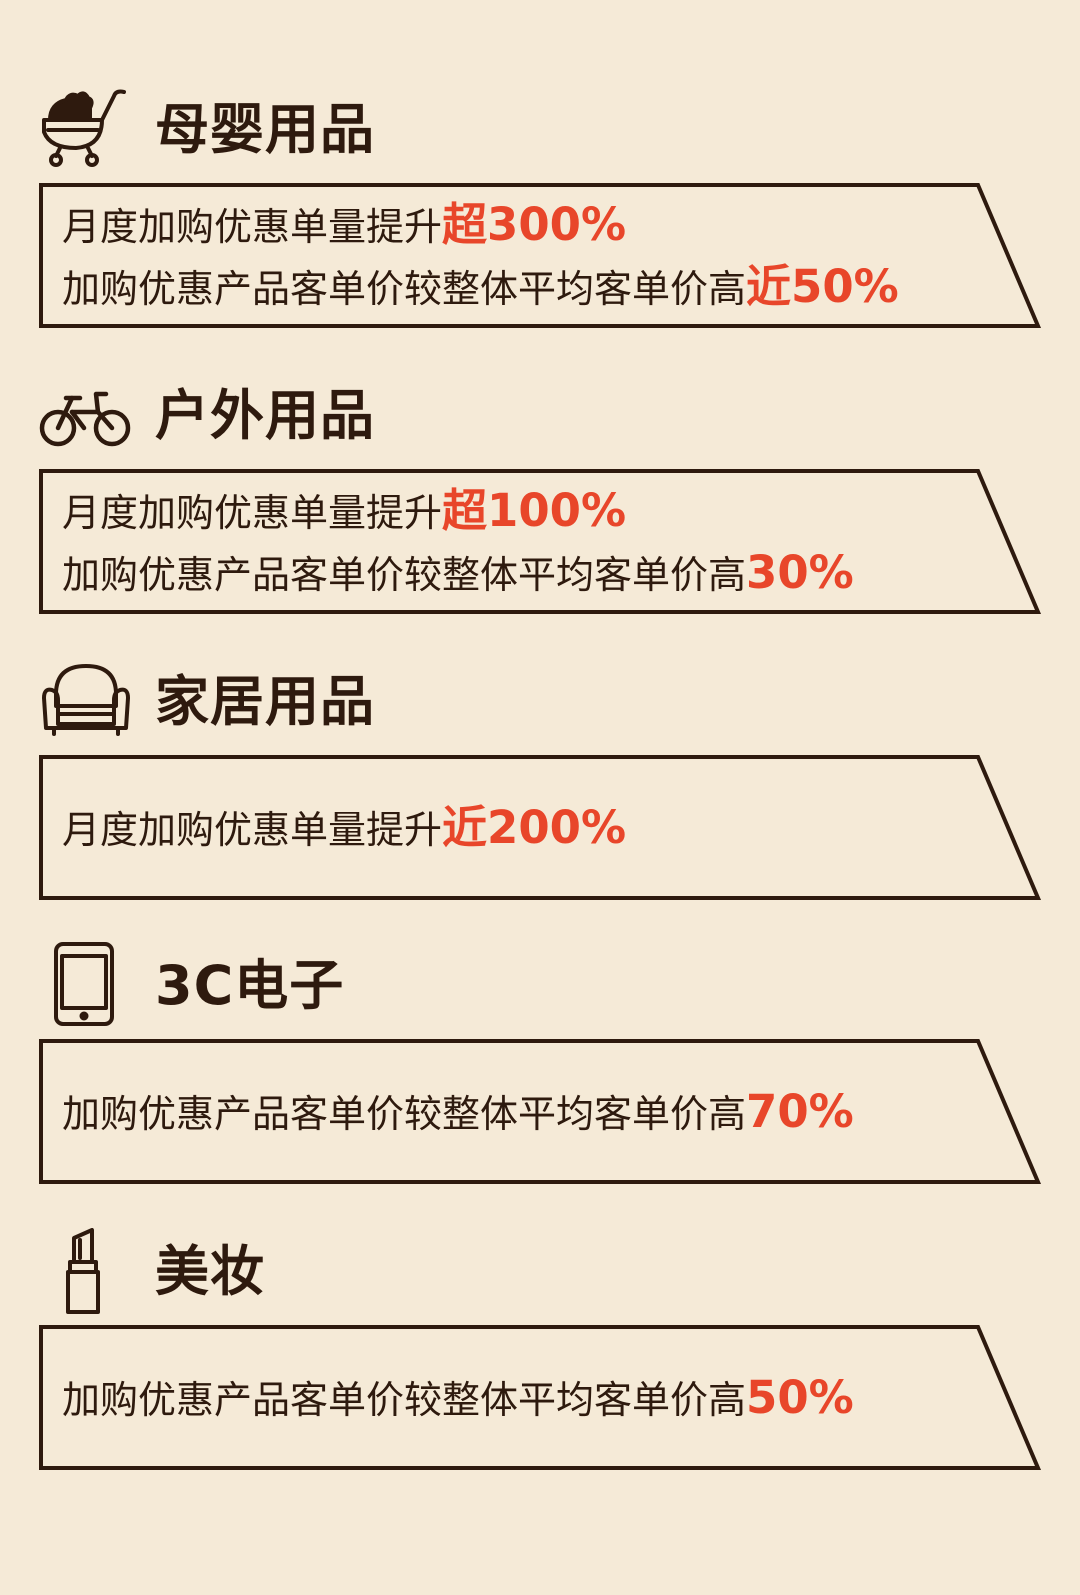 This screenshot has height=1595, width=1080. What do you see at coordinates (86, 131) in the screenshot?
I see `baby-stroller-icon` at bounding box center [86, 131].